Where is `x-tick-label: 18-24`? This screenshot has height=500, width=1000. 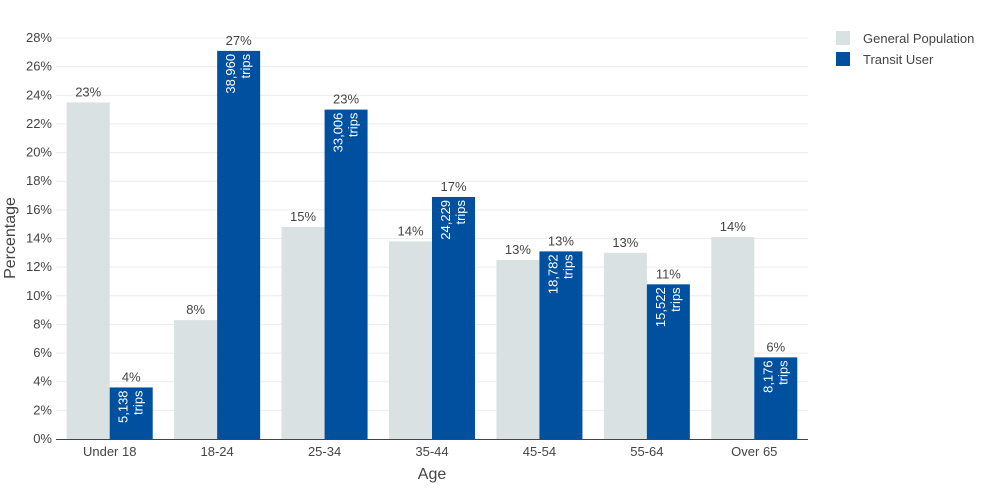
x-tick-label: 18-24 is located at coordinates (217, 451).